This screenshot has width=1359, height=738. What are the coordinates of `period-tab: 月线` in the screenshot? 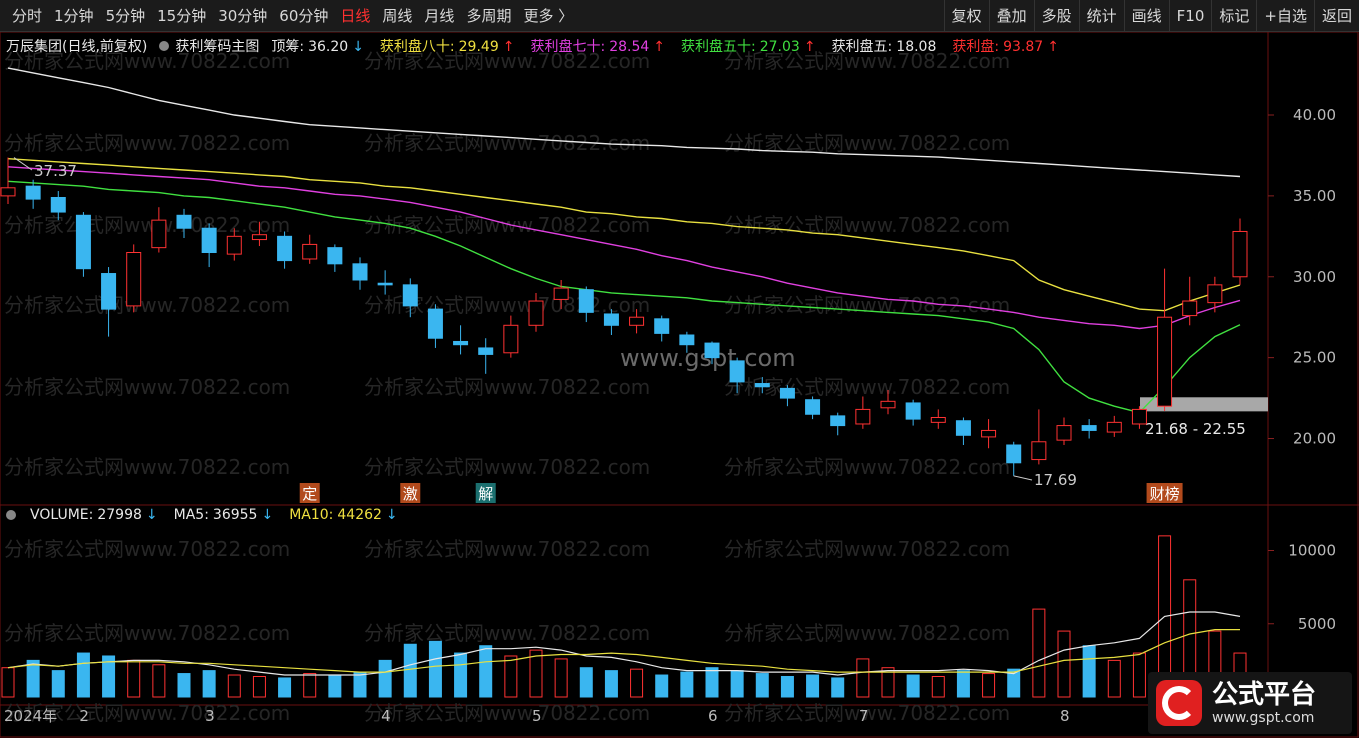 It's located at (439, 16).